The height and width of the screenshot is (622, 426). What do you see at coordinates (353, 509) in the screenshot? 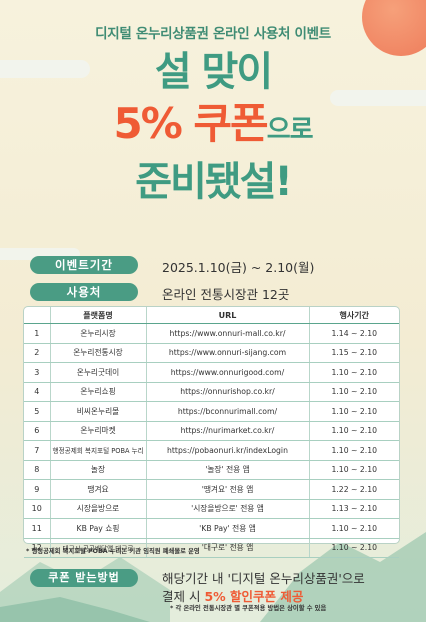
I see `event-period: 1.13 ~ 2.10` at bounding box center [353, 509].